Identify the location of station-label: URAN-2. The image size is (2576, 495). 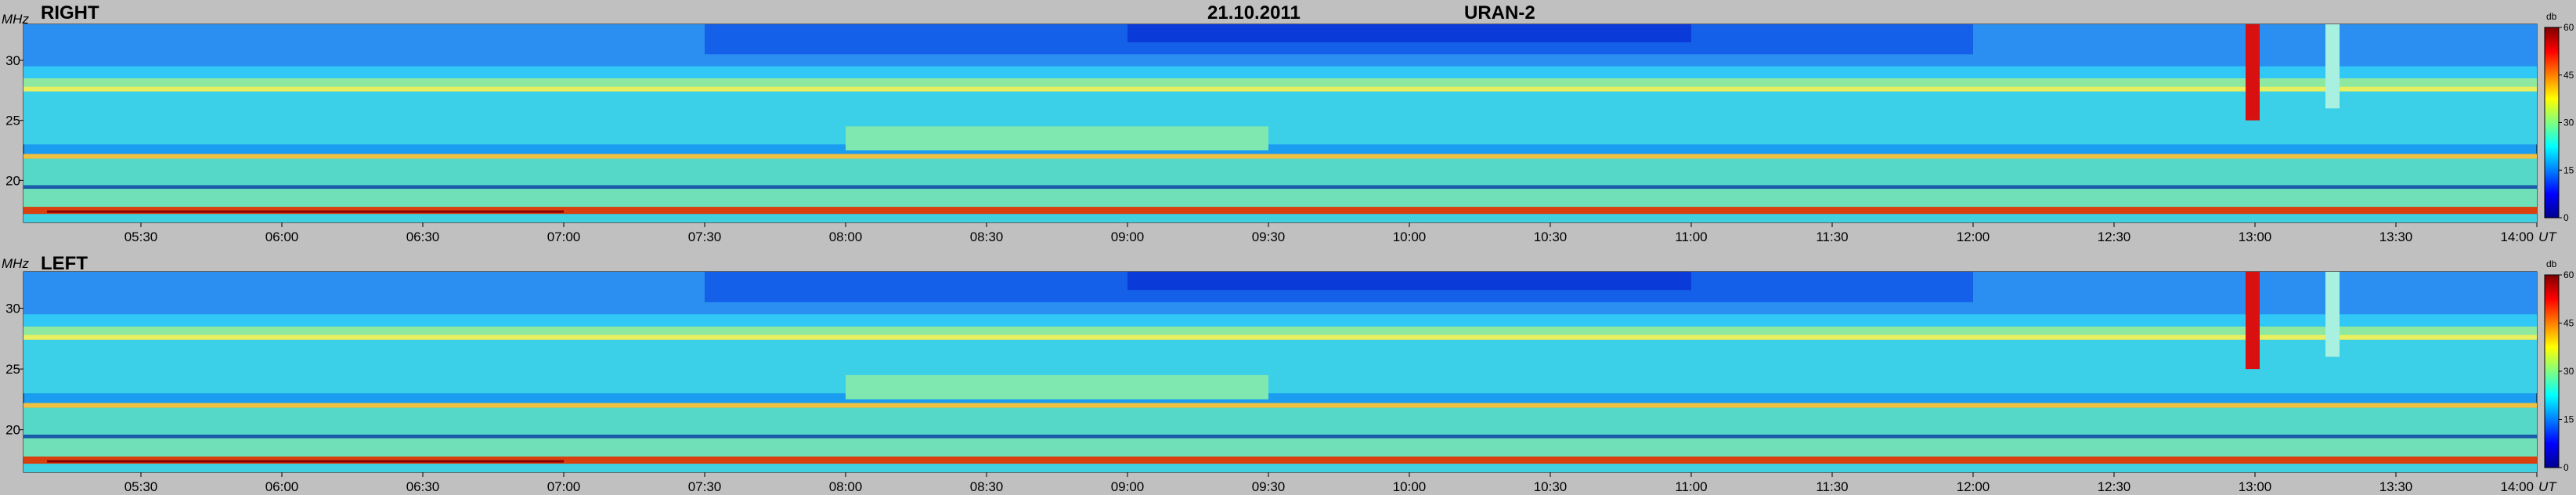
(1499, 12).